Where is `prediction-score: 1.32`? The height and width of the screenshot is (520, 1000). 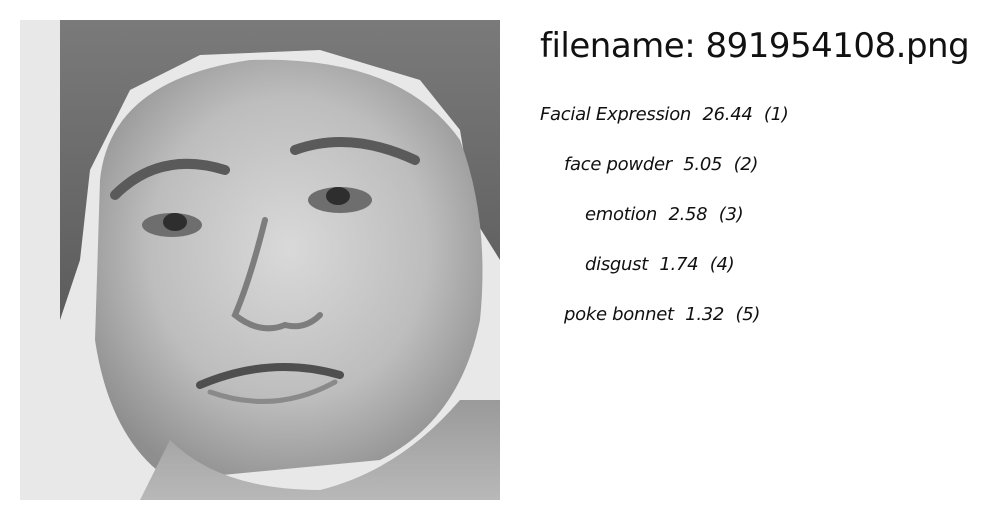
prediction-score: 1.32 is located at coordinates (705, 314).